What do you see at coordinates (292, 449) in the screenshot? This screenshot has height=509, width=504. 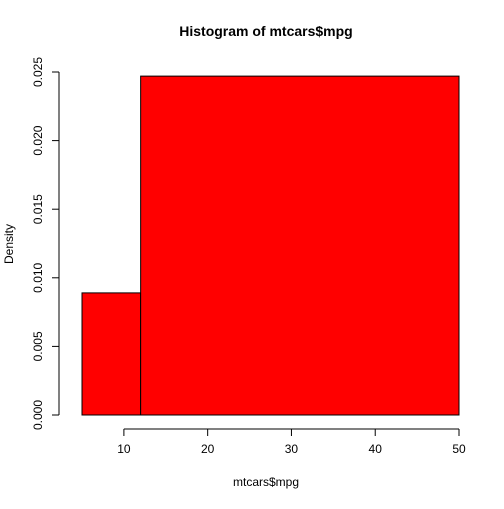 I see `x-tick-label: 30` at bounding box center [292, 449].